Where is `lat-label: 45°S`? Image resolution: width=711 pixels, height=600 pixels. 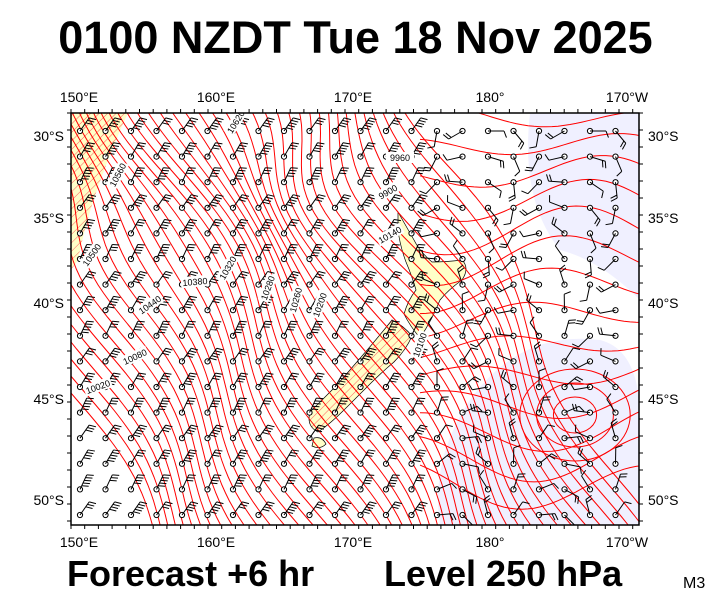 lat-label: 45°S is located at coordinates (663, 399).